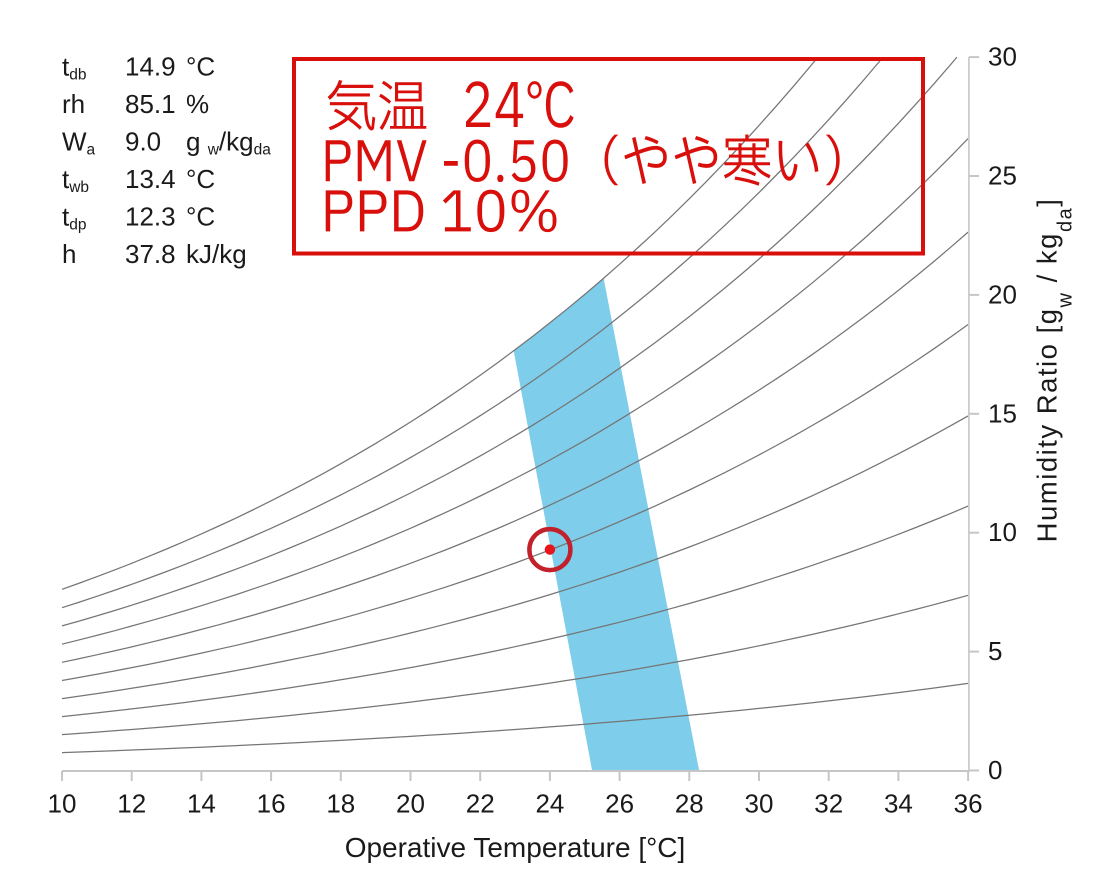 The width and height of the screenshot is (1106, 881). I want to click on annotation-line1-air-temp-value, so click(519, 104).